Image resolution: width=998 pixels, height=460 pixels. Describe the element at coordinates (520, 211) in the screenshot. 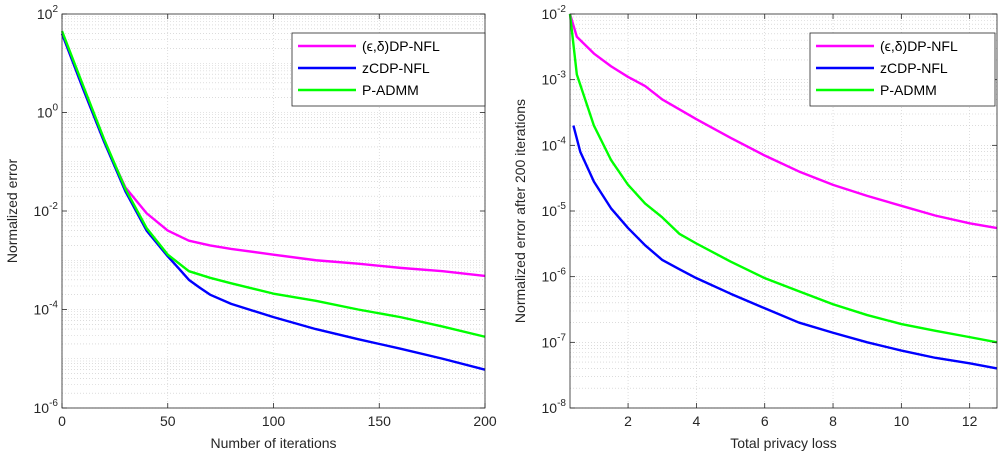

I see `y-axis-label: Normalized error after 200 iterations` at that location.